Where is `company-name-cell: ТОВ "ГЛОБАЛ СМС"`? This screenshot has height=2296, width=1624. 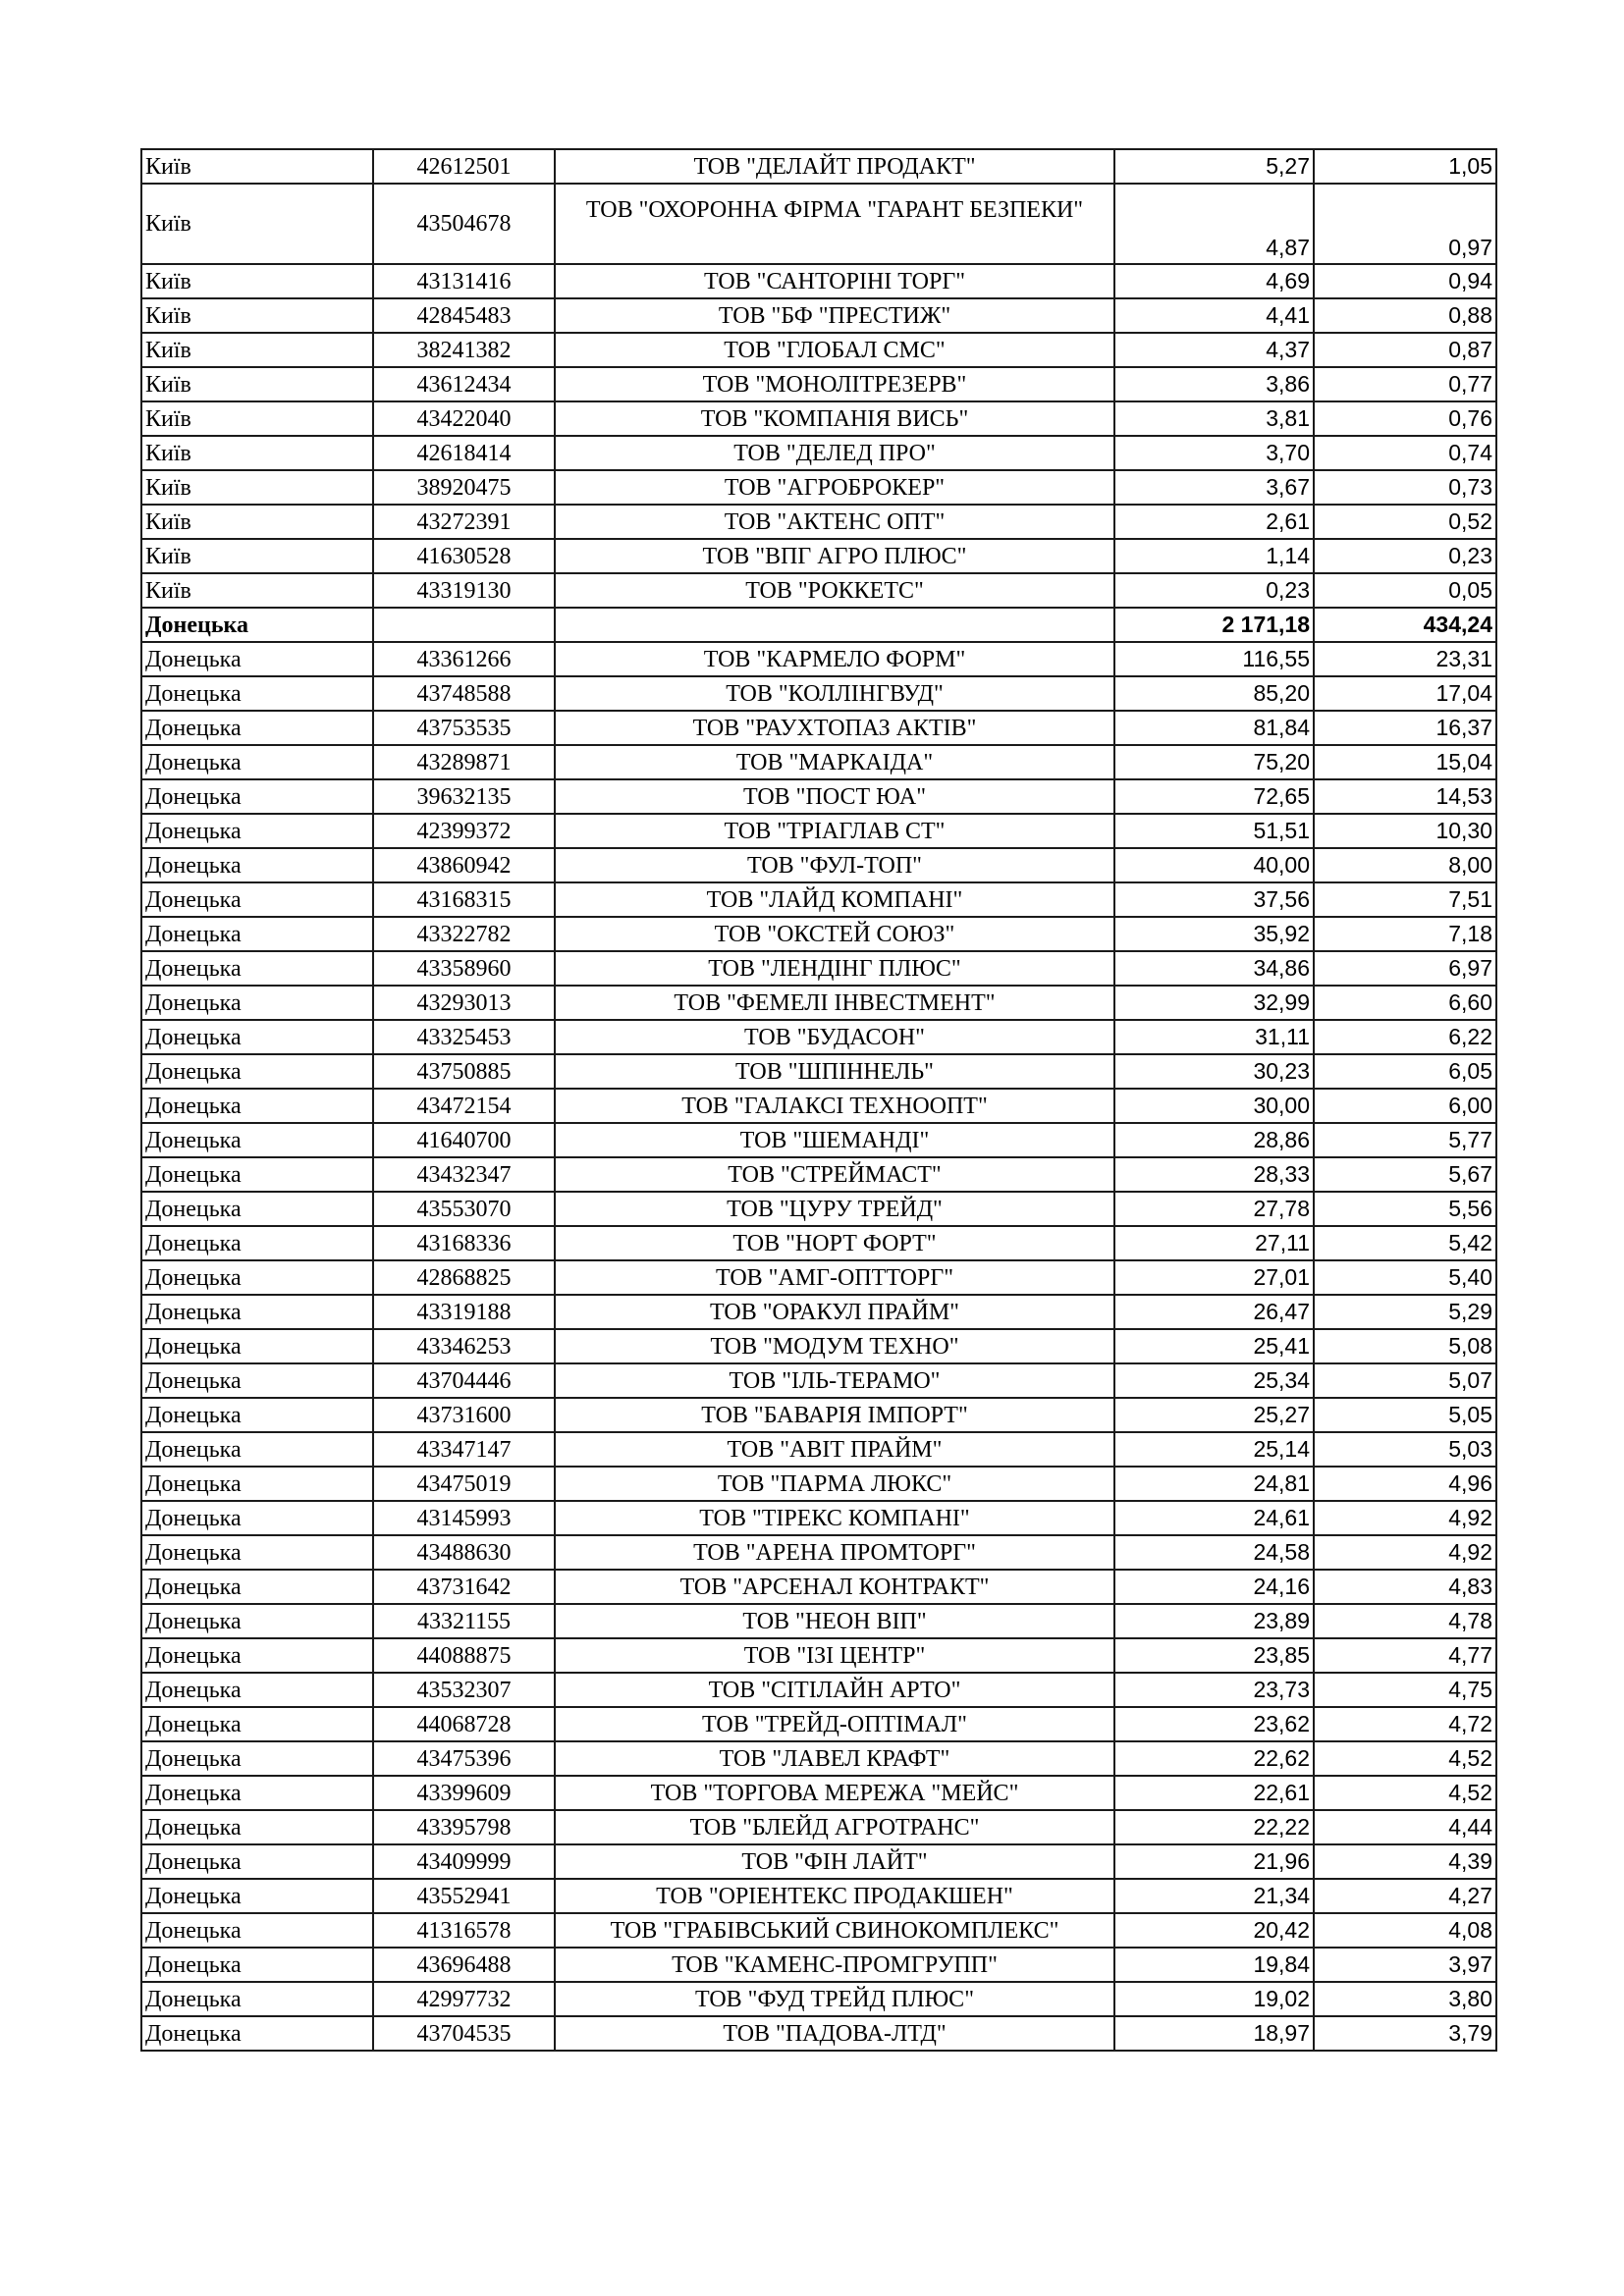
company-name-cell: ТОВ "ГЛОБАЛ СМС" is located at coordinates (834, 350).